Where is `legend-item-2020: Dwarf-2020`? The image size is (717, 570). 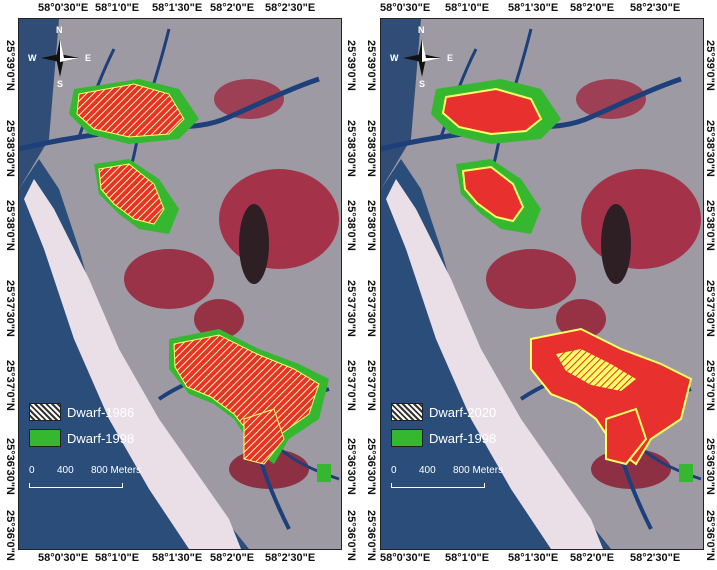 legend-item-2020: Dwarf-2020 is located at coordinates (443, 412).